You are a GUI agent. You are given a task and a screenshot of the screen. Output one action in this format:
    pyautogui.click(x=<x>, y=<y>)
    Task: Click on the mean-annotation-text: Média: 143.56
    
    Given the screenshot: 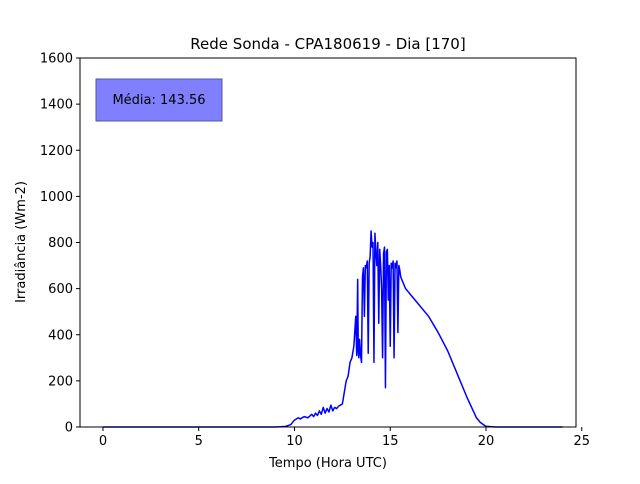 What is the action you would take?
    pyautogui.click(x=158, y=100)
    